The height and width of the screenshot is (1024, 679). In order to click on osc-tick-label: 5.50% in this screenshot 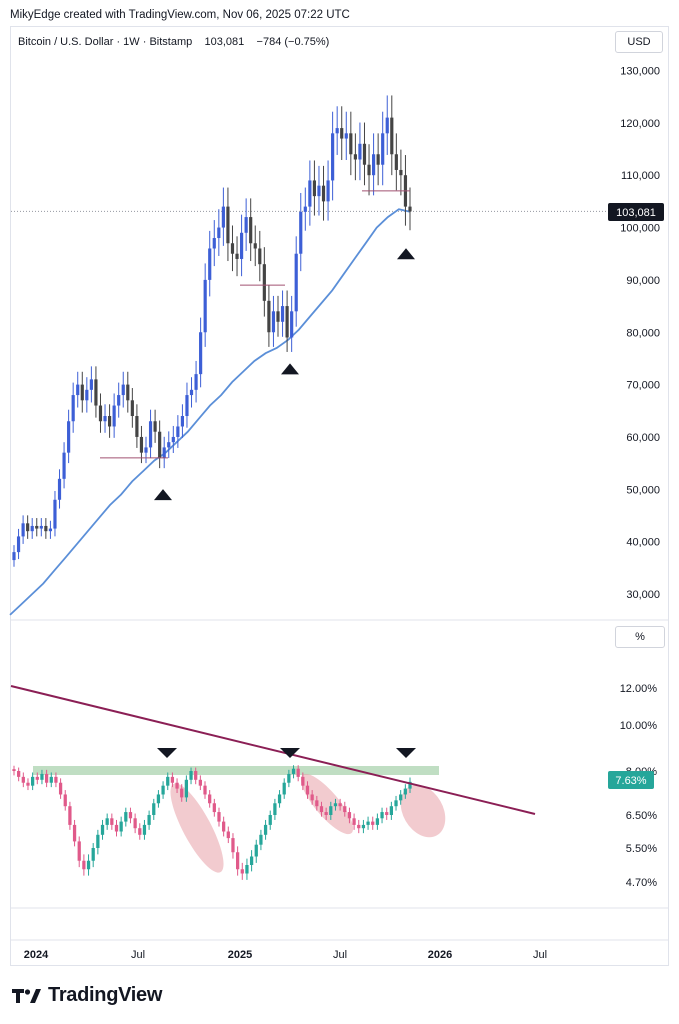, I will do `click(641, 849)`.